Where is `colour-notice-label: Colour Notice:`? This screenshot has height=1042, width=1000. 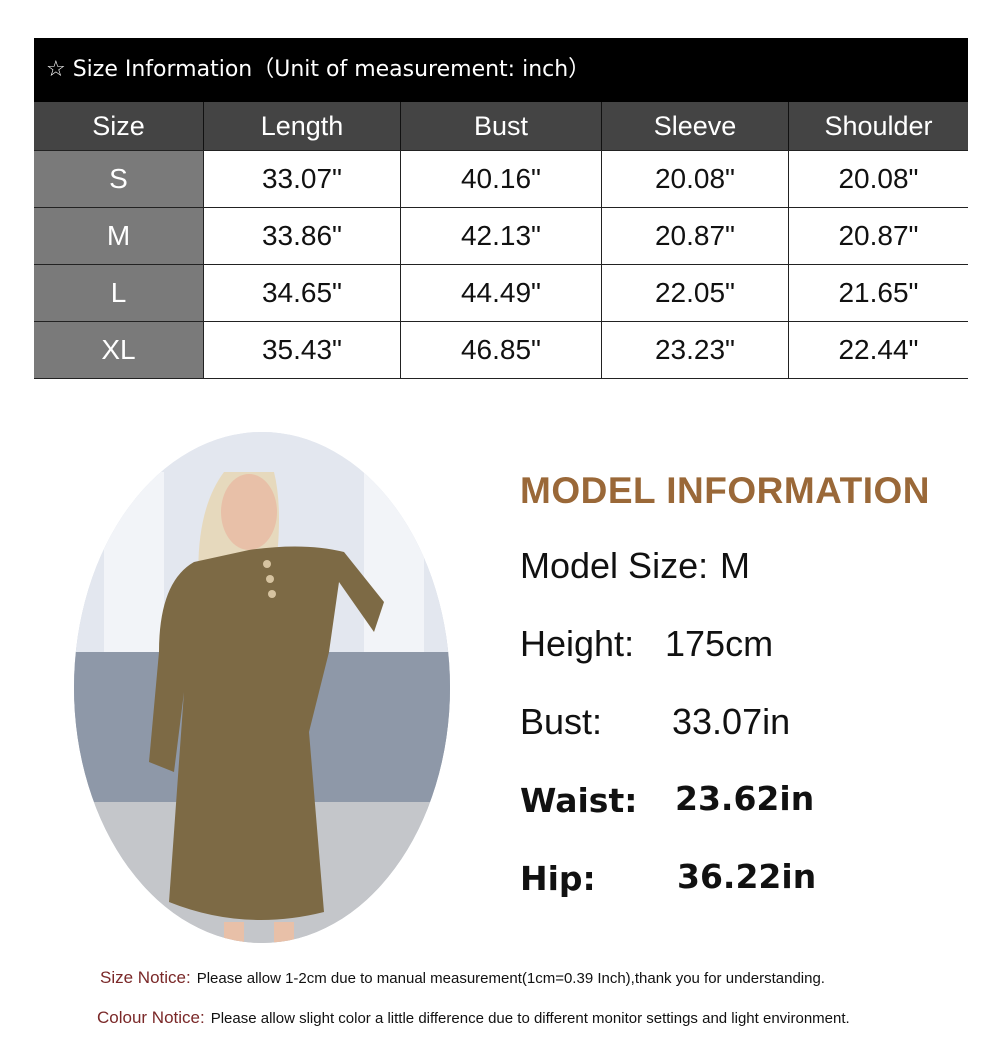
colour-notice-label: Colour Notice: is located at coordinates (151, 1017).